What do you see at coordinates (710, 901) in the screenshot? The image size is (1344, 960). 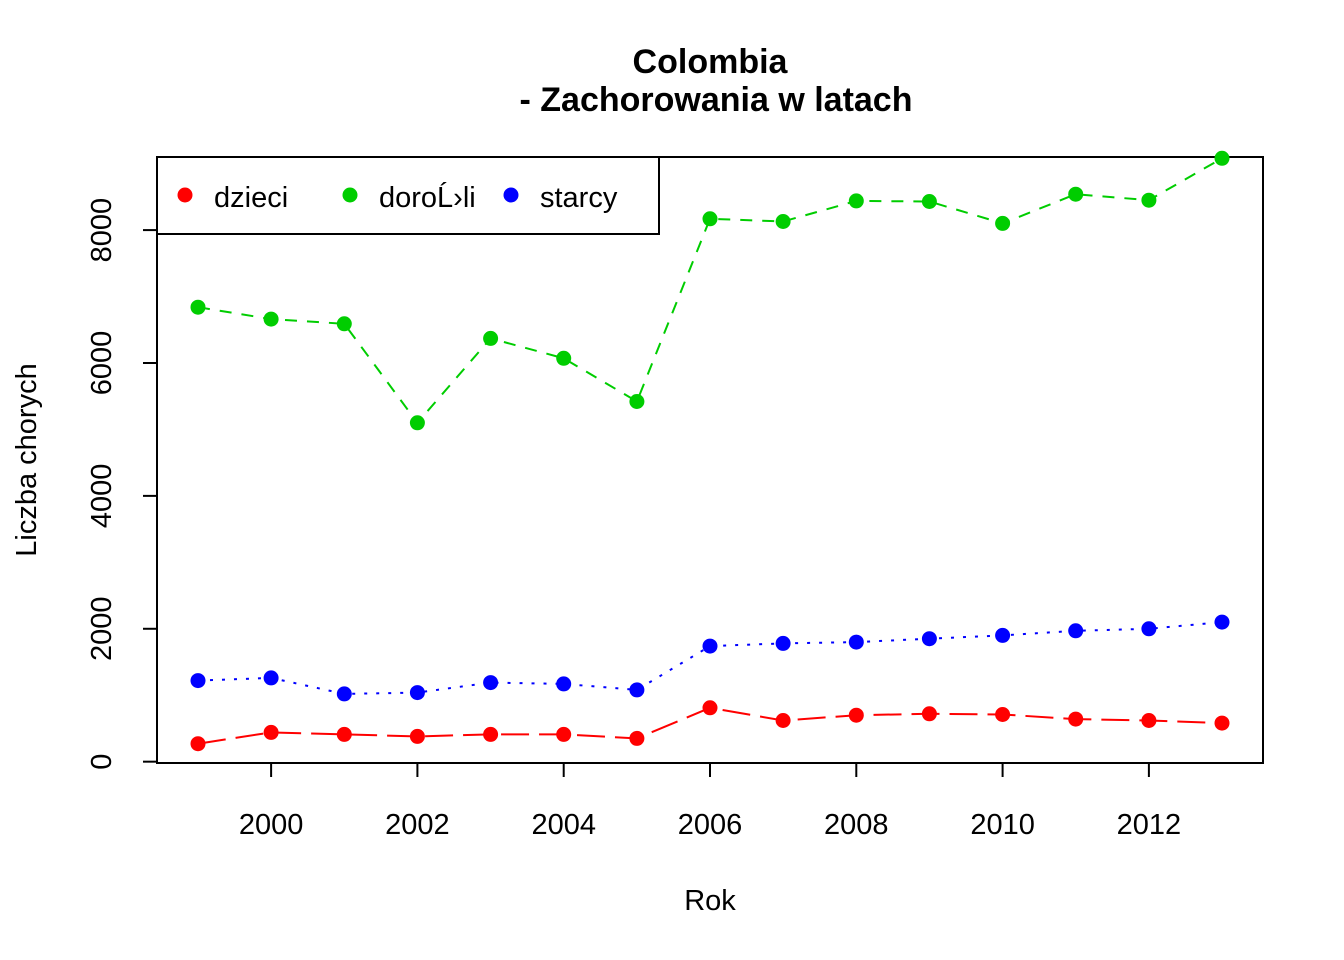 I see `x-axis-label: Rok` at bounding box center [710, 901].